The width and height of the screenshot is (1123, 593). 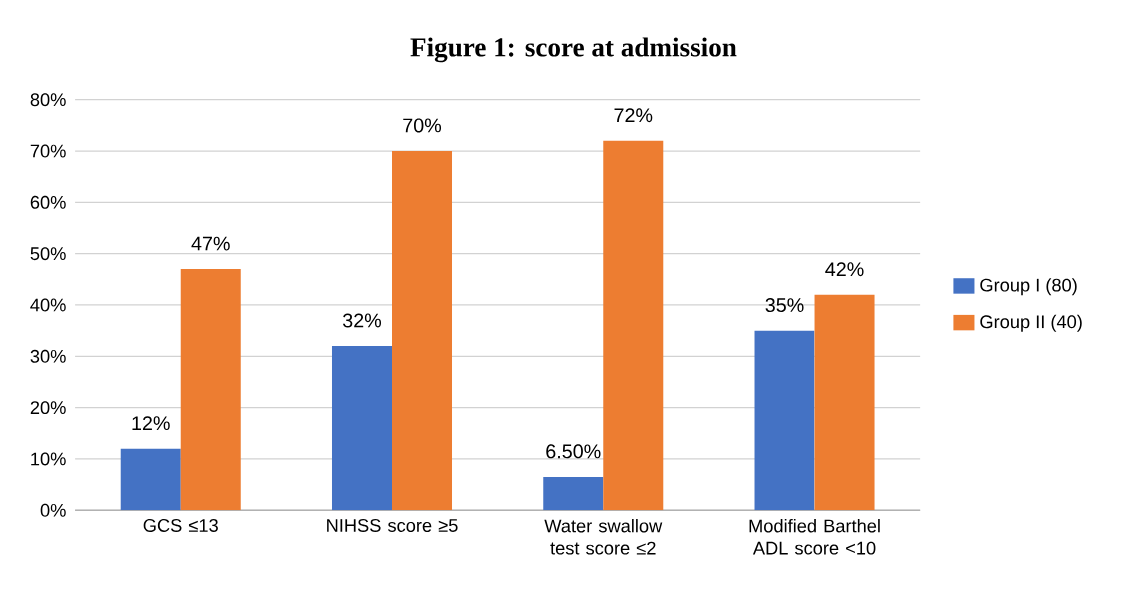 What do you see at coordinates (48, 151) in the screenshot?
I see `y-tick-label: 70%` at bounding box center [48, 151].